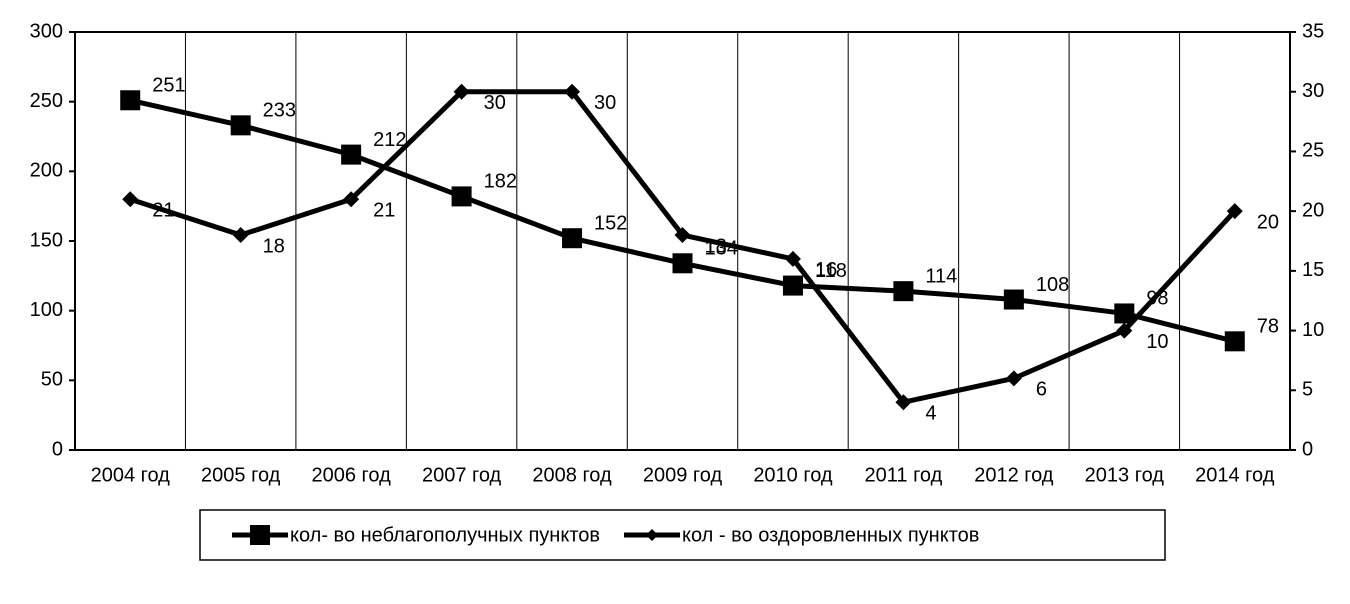  What do you see at coordinates (46, 310) in the screenshot?
I see `y-tick-label: 100` at bounding box center [46, 310].